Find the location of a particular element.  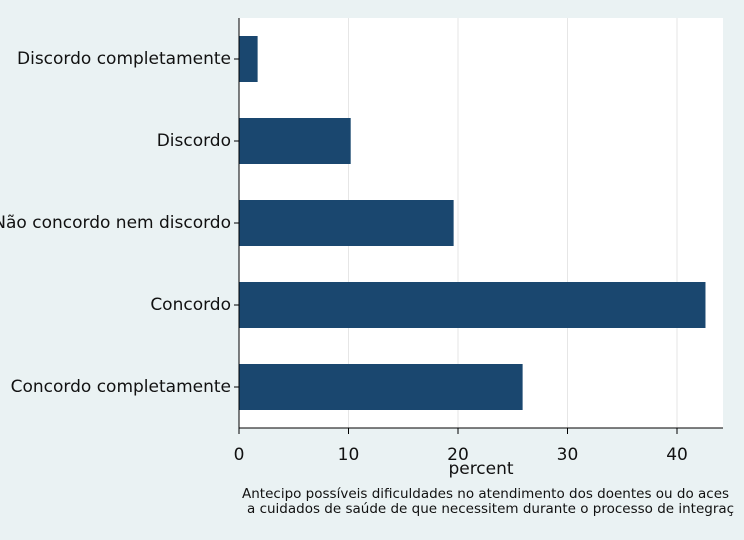

x-tick-label: 30 is located at coordinates (568, 455).